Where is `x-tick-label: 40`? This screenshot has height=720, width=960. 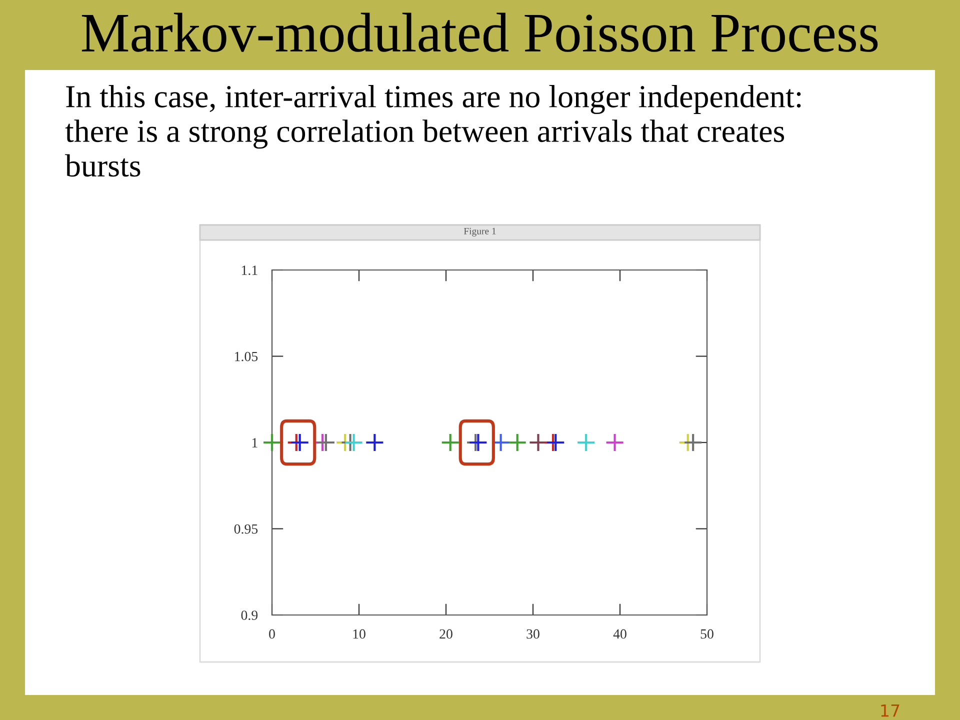 x-tick-label: 40 is located at coordinates (619, 634).